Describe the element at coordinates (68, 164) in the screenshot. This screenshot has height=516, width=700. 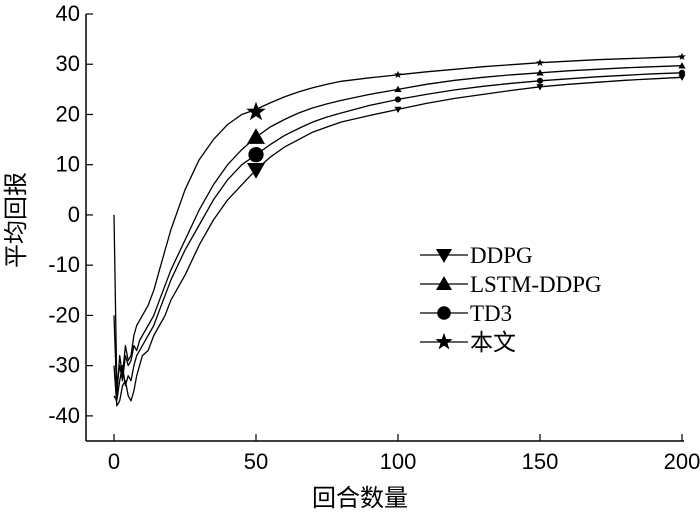
I see `y-tick-label: 10` at that location.